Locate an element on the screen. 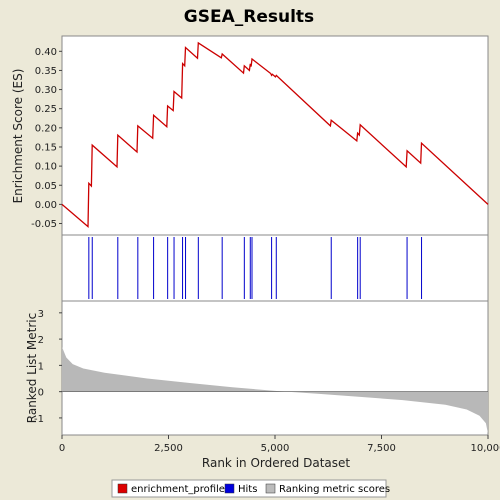  es-ytick-label: 0.20 is located at coordinates (46, 128).